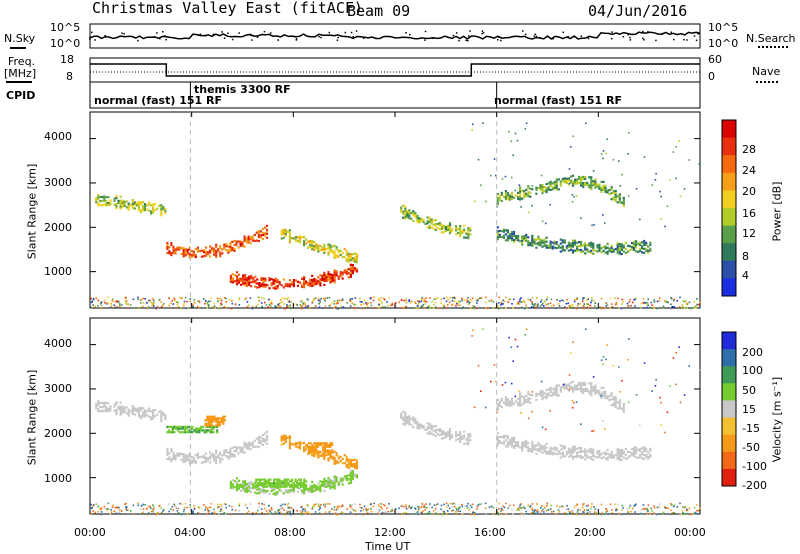 The image size is (800, 554). I want to click on velocity-colorbar-segment, so click(729, 460).